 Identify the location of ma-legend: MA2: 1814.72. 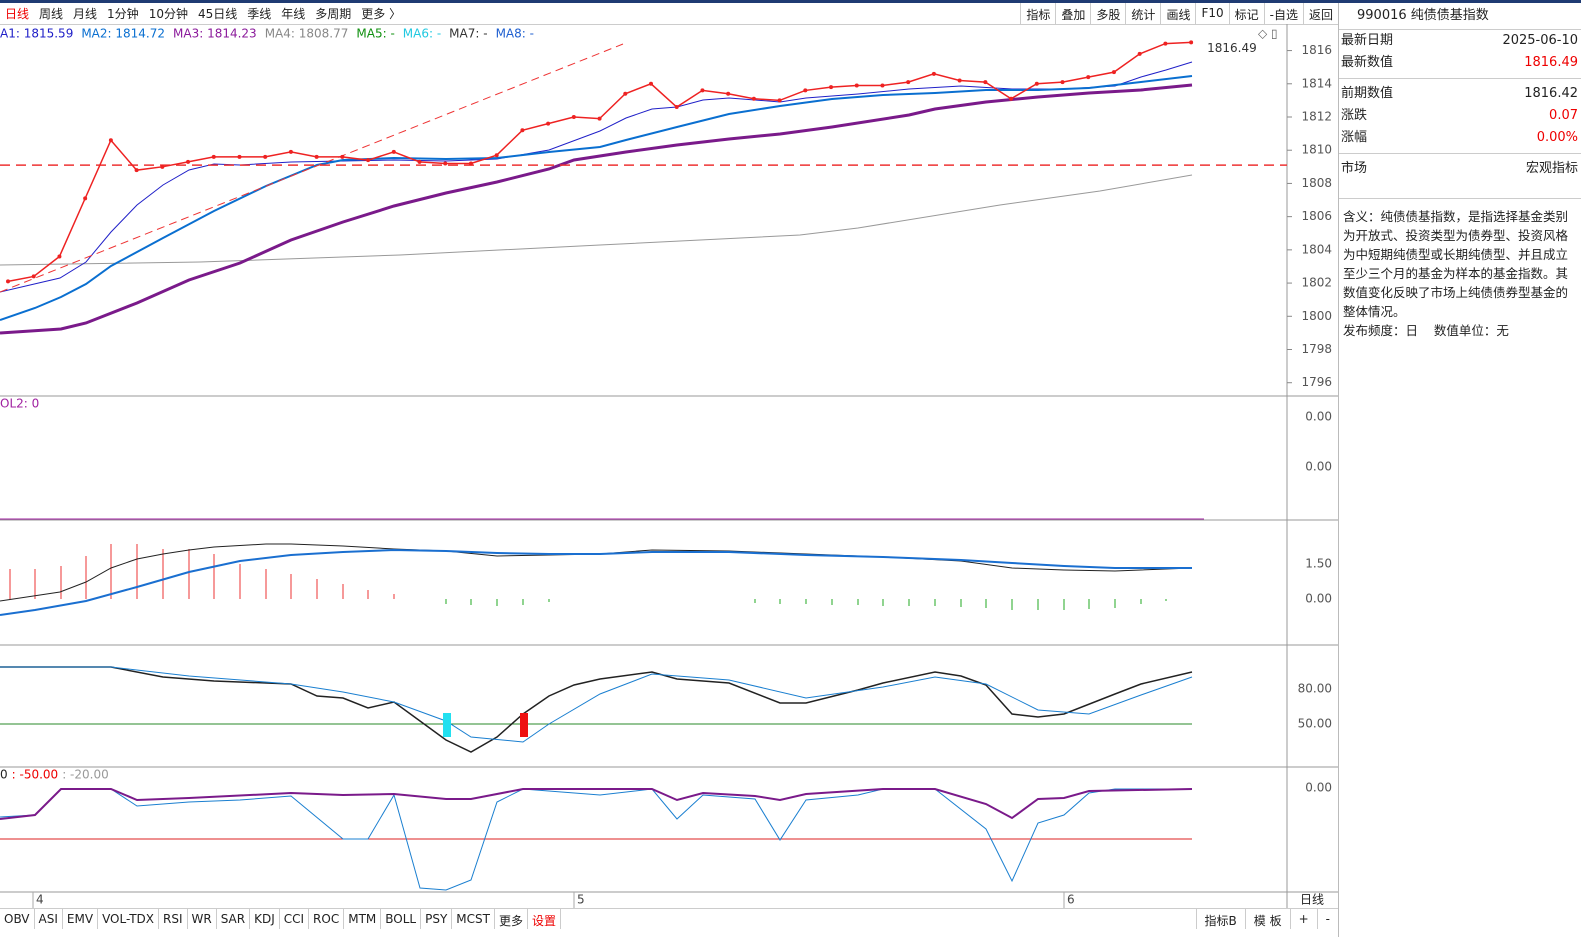
(123, 34).